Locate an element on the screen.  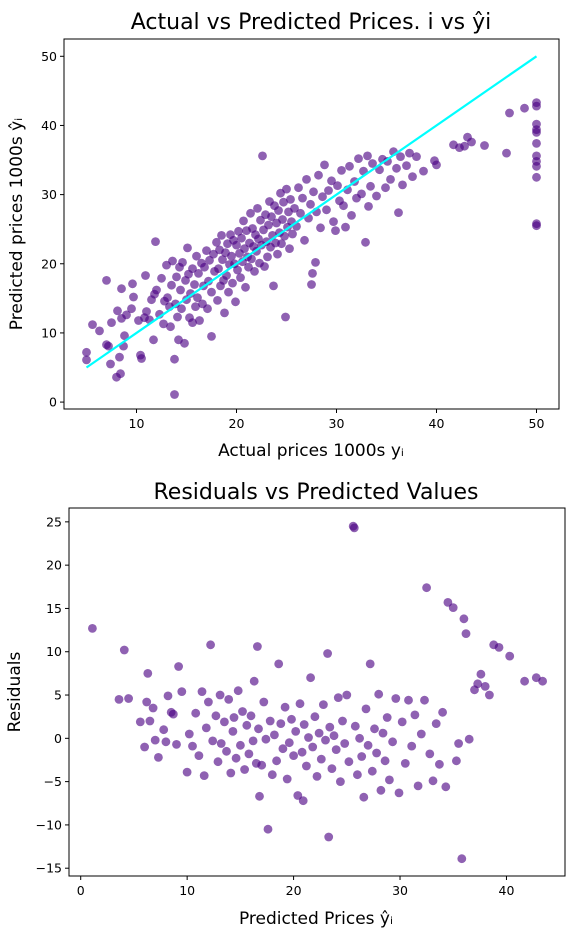
chart1-x-axis-label: Actual prices 1000s yᵢ is located at coordinates (311, 451).